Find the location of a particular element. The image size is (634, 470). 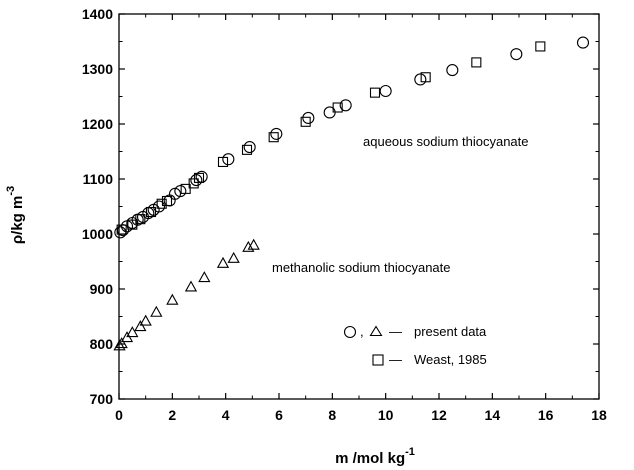

x-tick-label-4: 8 is located at coordinates (332, 415).